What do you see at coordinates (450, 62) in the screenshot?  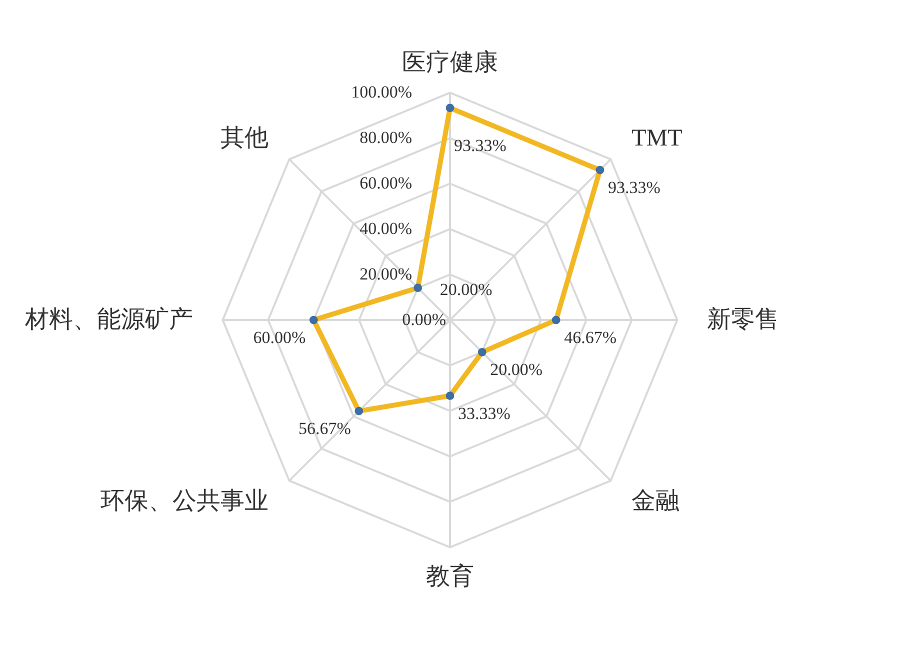 I see `spoke-label: 医疗健康` at bounding box center [450, 62].